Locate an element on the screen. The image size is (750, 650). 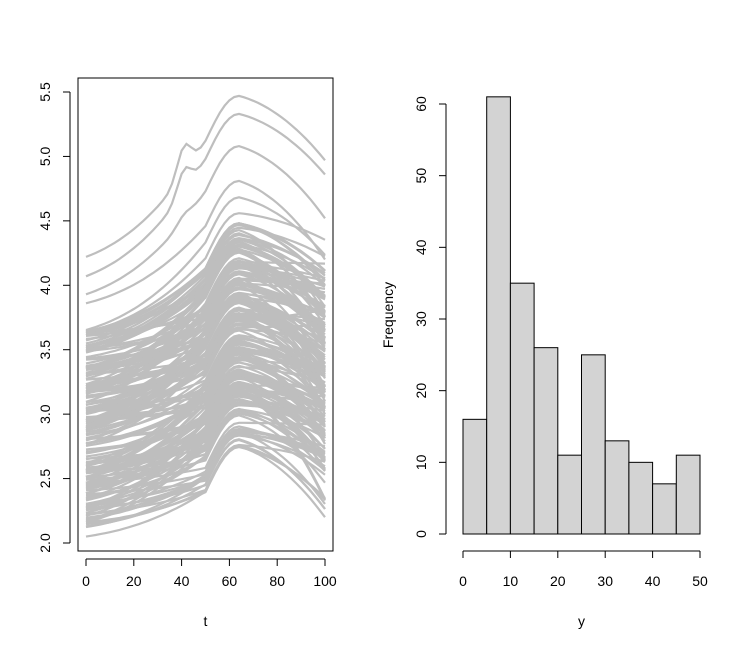
x-axis-left: 0 20 40 60 80 100 is located at coordinates (209, 573).